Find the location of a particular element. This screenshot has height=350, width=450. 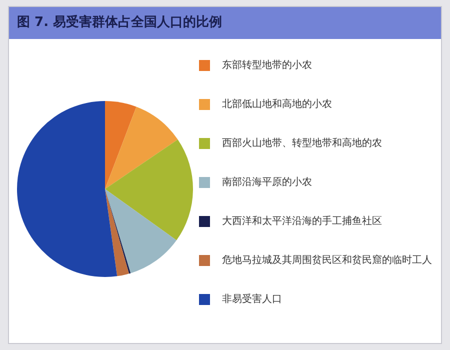

legend-label: 南部沿海平原的小农 is located at coordinates (267, 182).